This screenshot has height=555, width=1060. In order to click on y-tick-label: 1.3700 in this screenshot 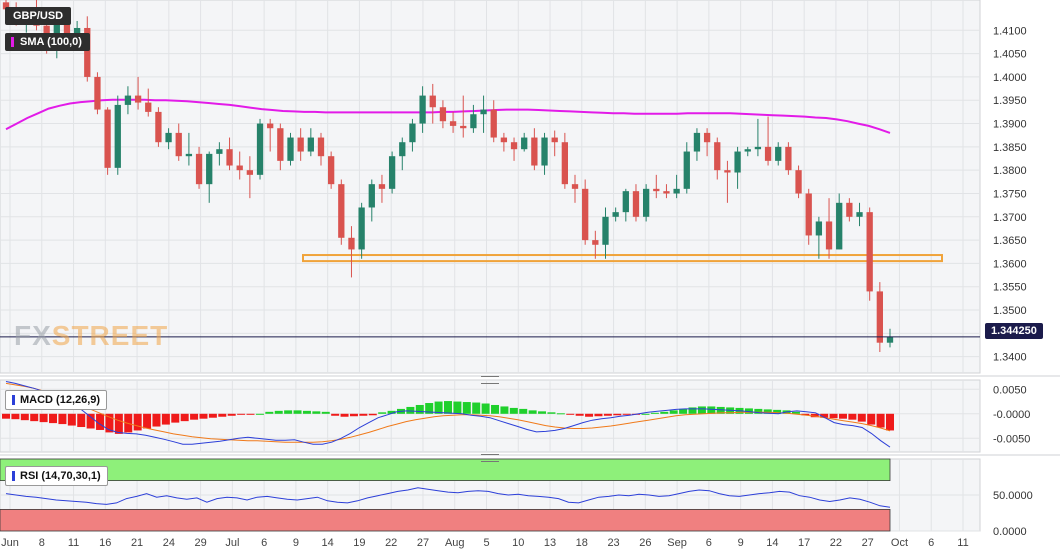, I will do `click(1010, 218)`.